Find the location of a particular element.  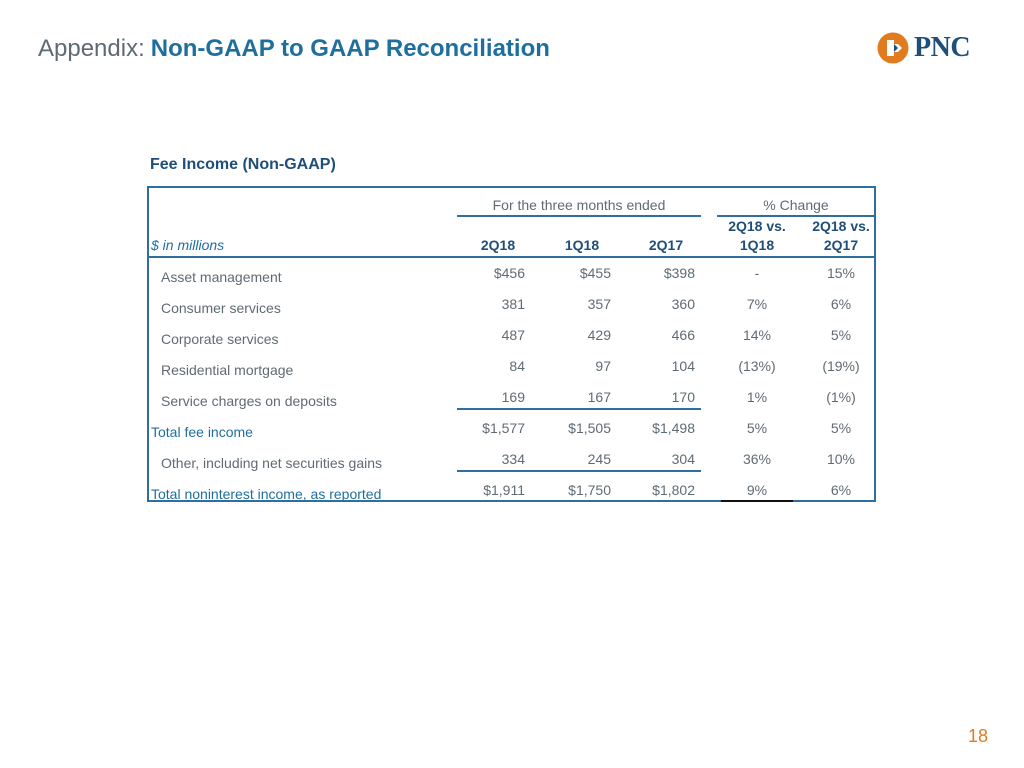

row-change: 1% is located at coordinates (757, 397).